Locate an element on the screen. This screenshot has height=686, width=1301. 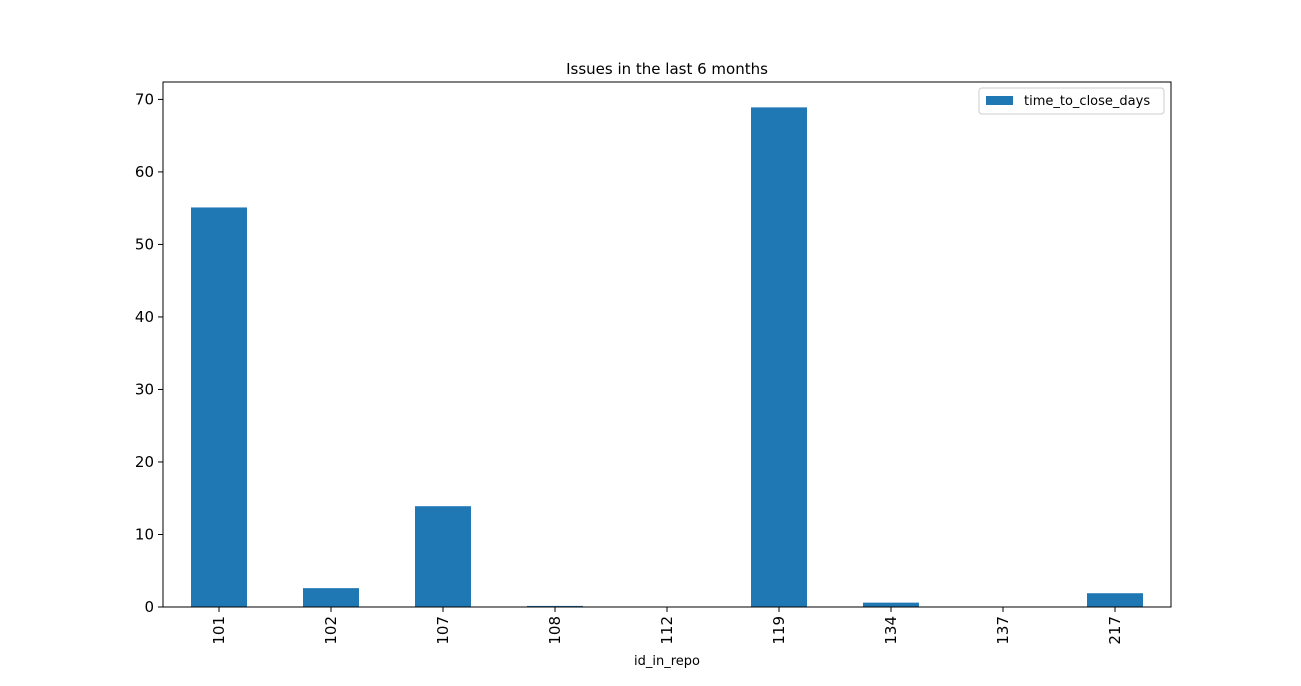
x-tick-label: 134 is located at coordinates (891, 630).